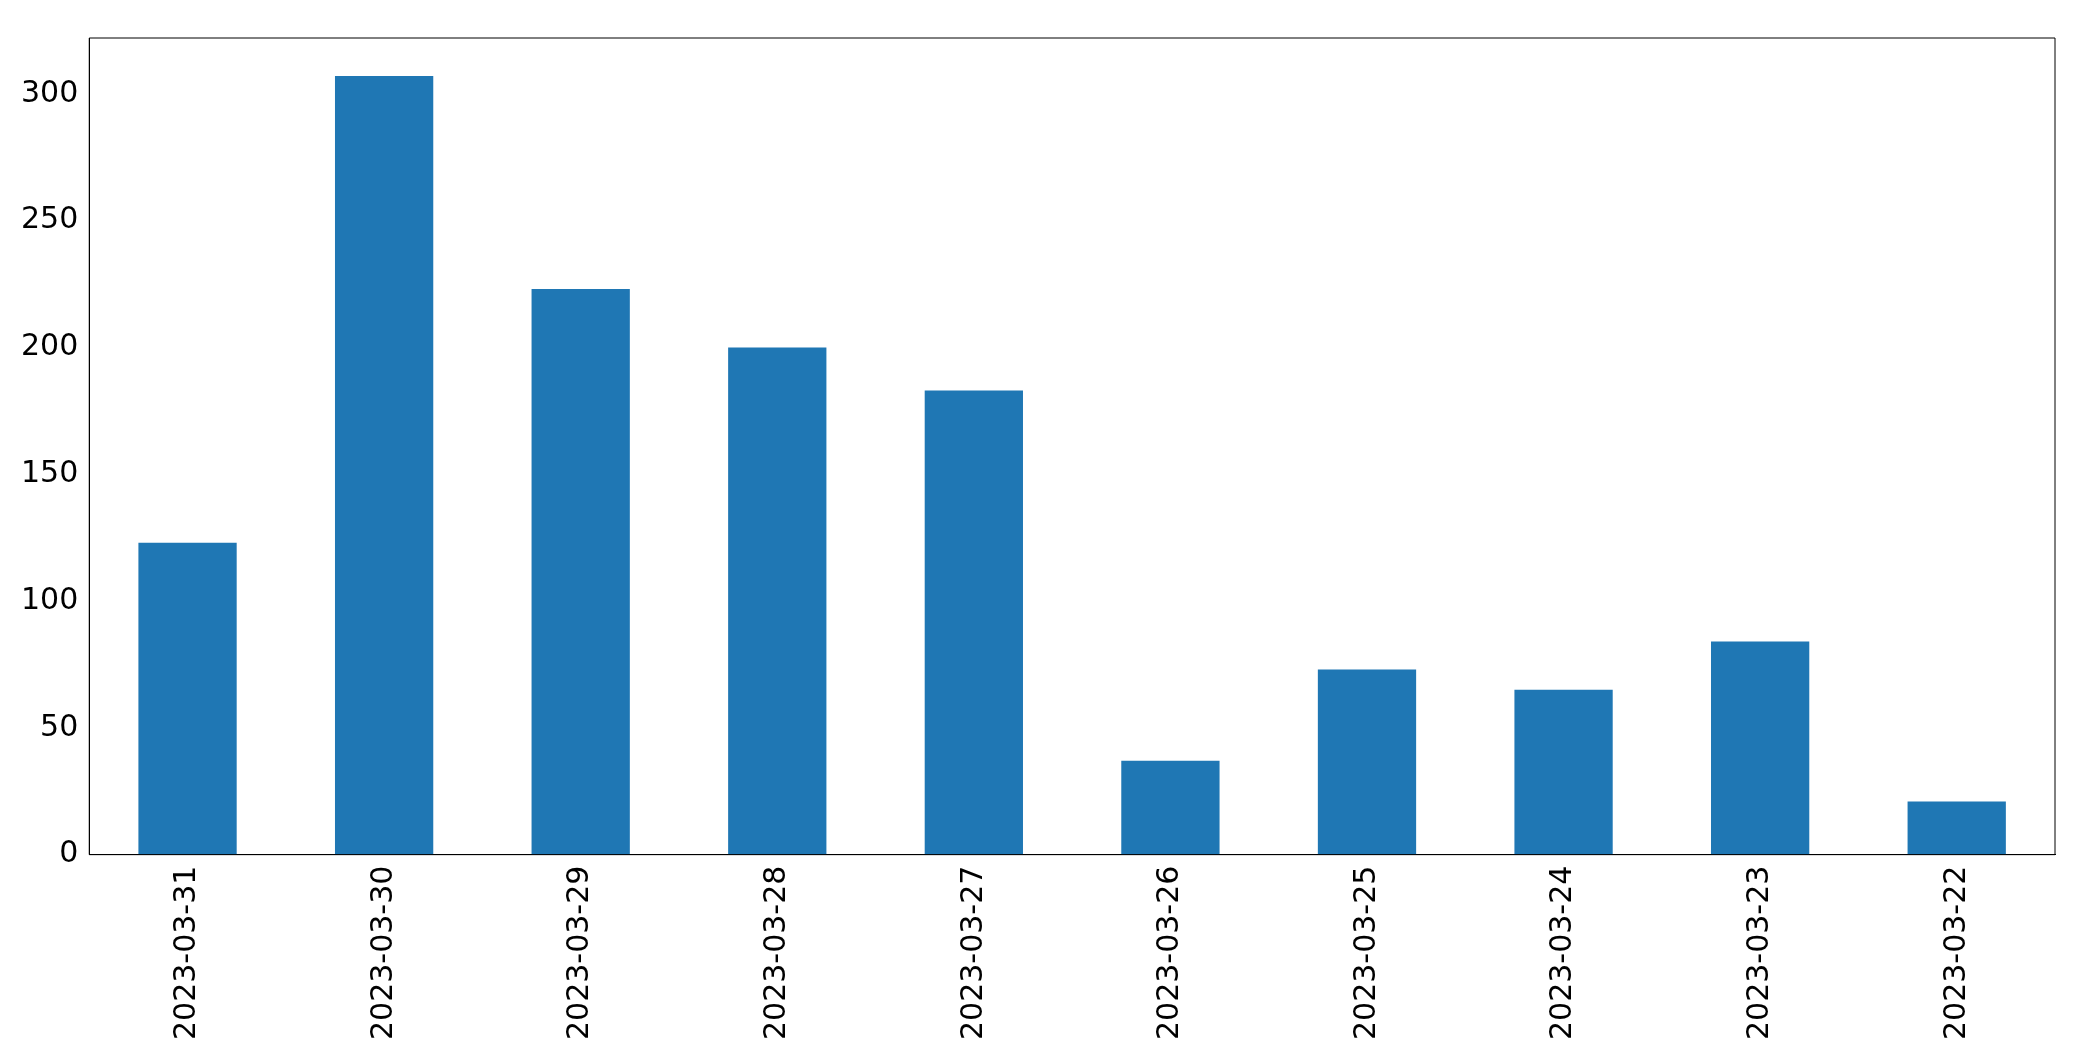 The width and height of the screenshot is (2093, 1061). Describe the element at coordinates (381, 953) in the screenshot. I see `x-tick-label: 2023-03-30` at that location.